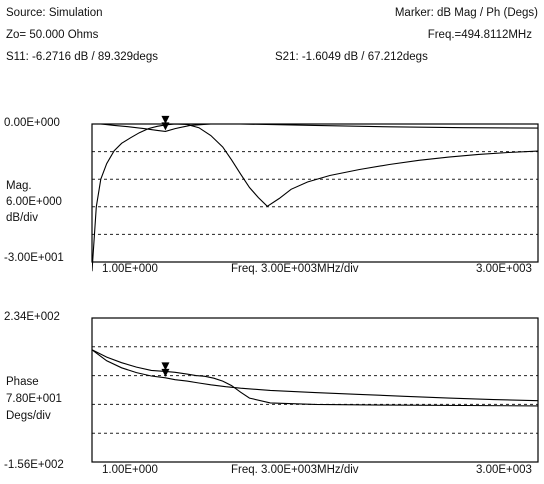 This screenshot has width=544, height=484. What do you see at coordinates (504, 470) in the screenshot?
I see `phase-x-end-label: 3.00E+003` at bounding box center [504, 470].